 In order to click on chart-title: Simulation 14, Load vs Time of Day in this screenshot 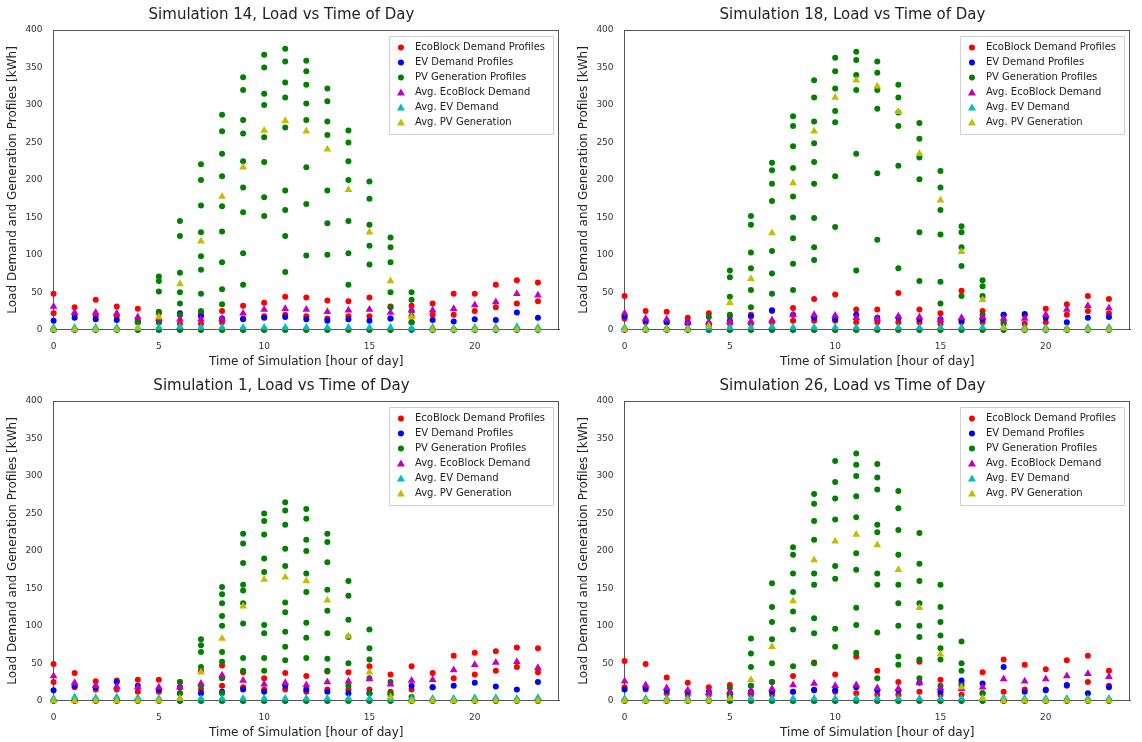, I will do `click(281, 13)`.